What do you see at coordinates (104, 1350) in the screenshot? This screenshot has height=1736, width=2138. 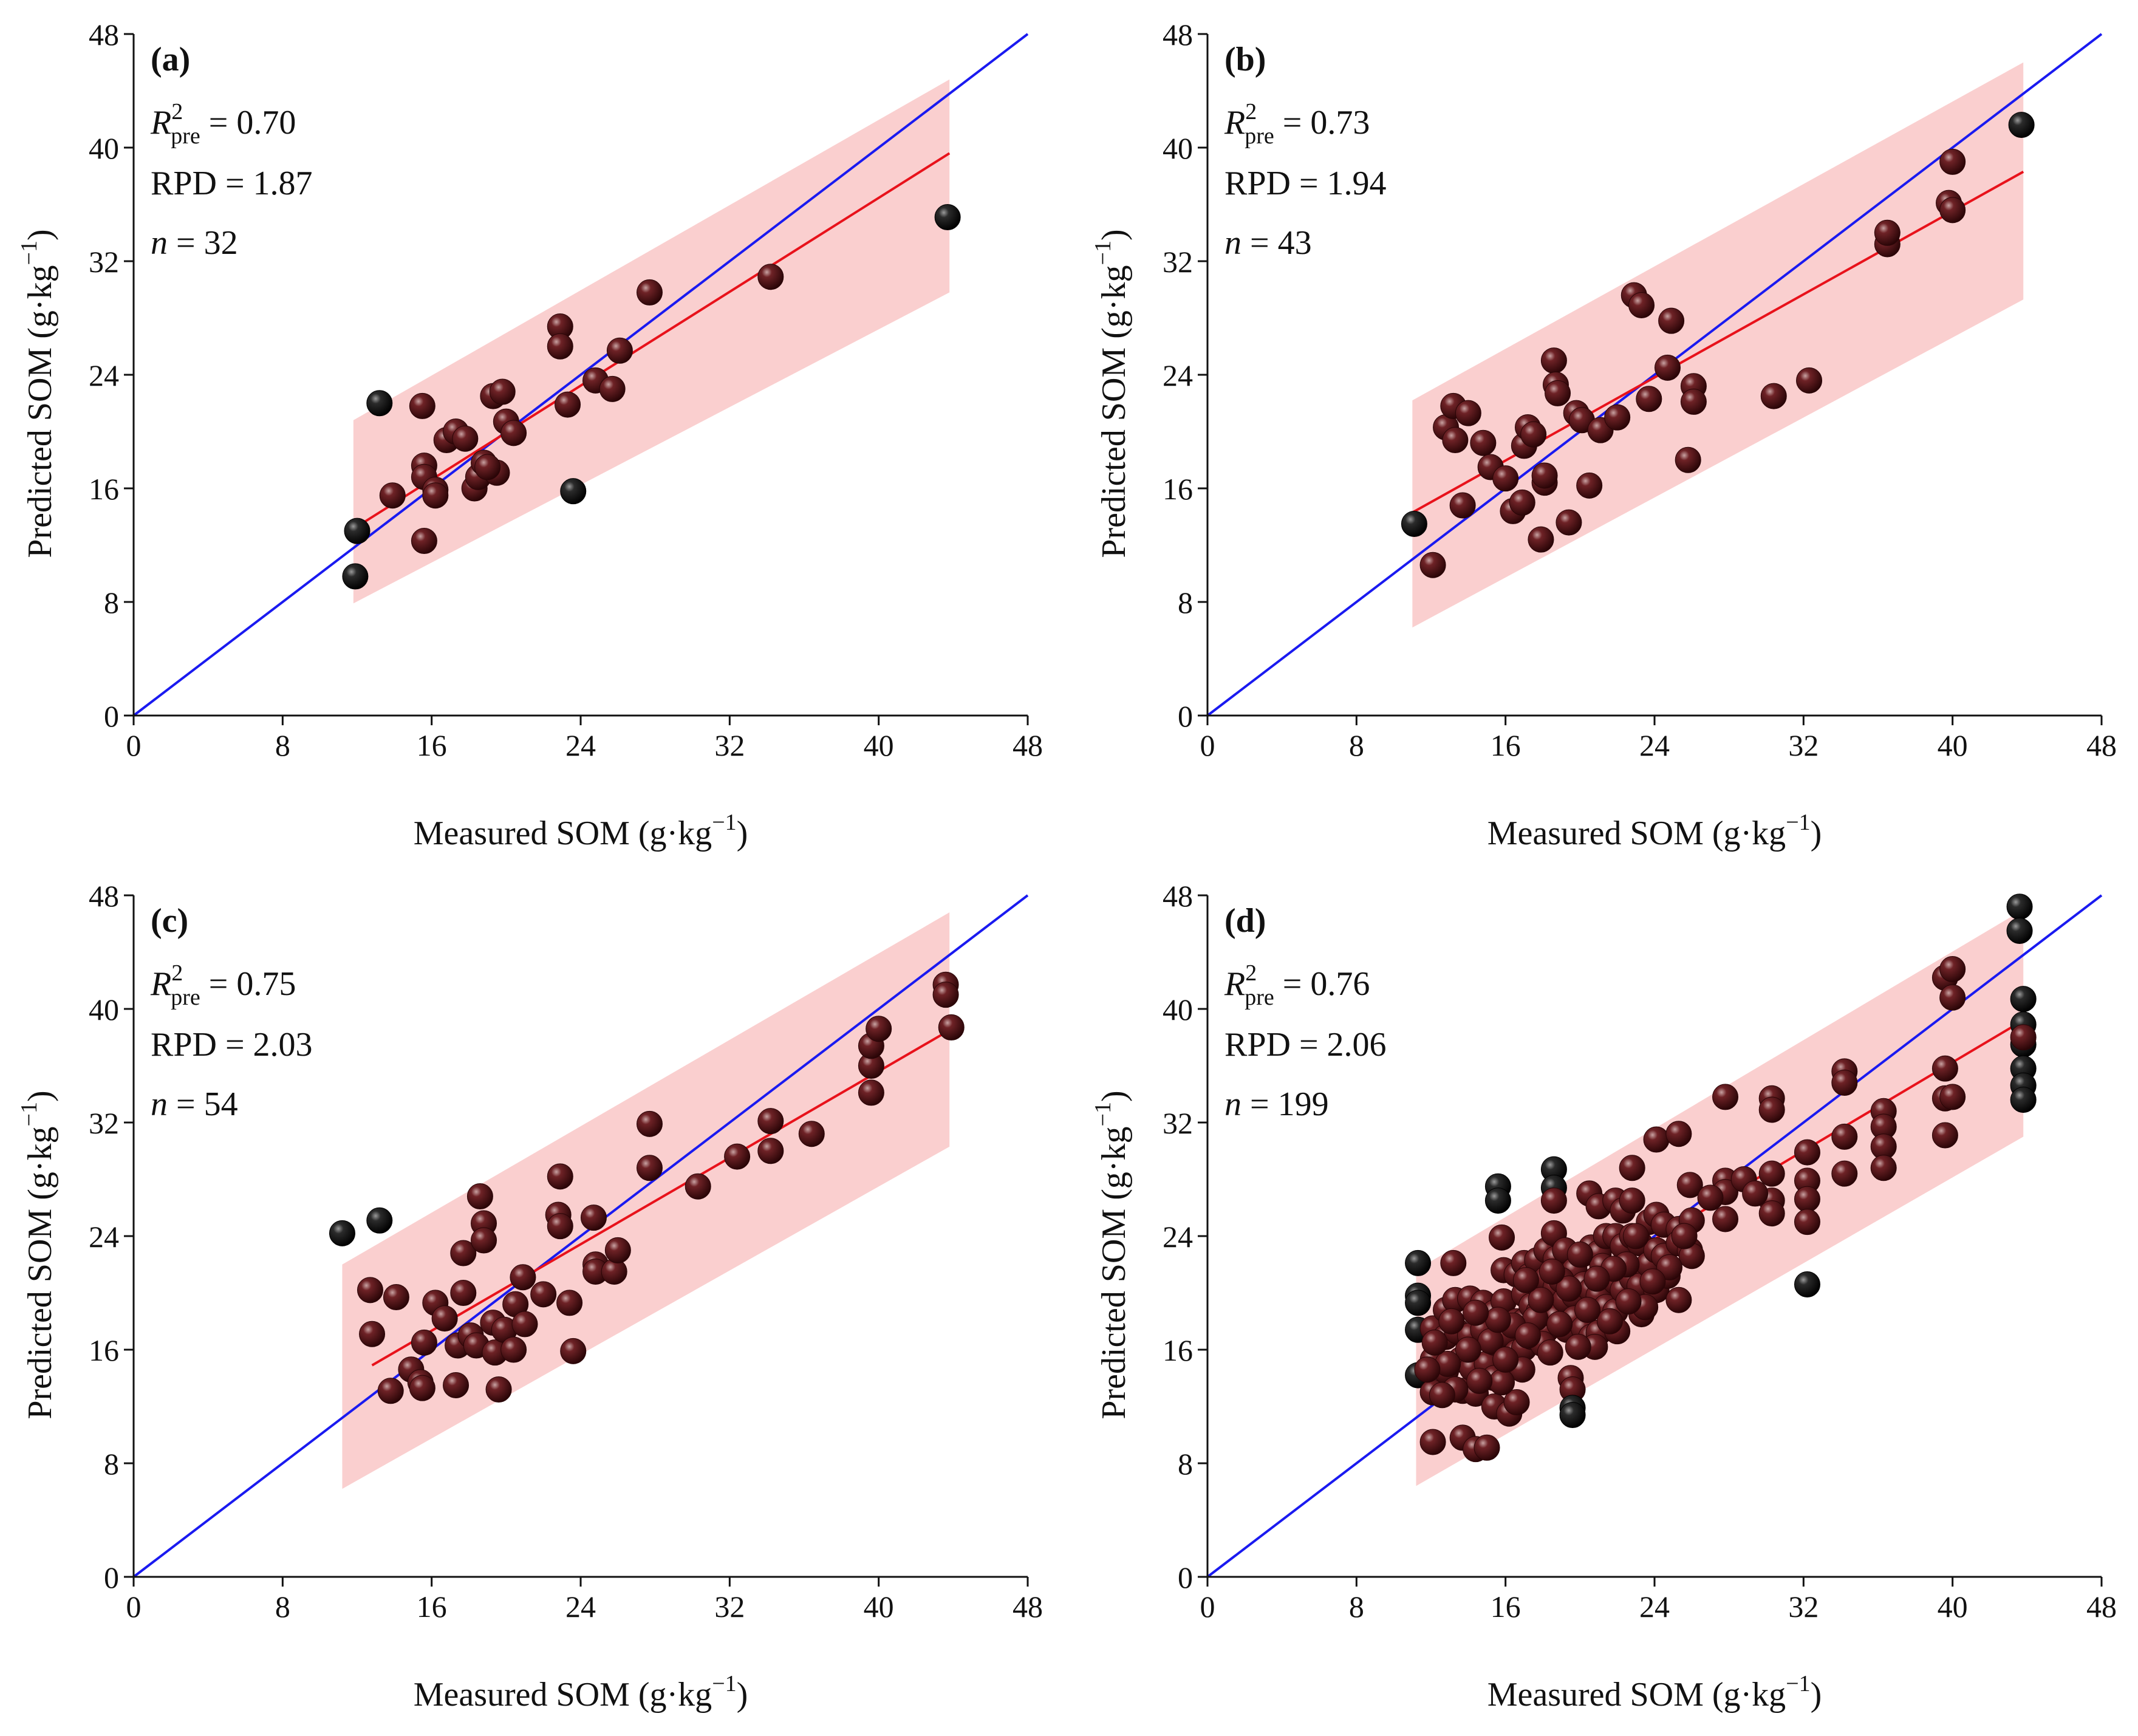 I see `y-tick-label: 16` at bounding box center [104, 1350].